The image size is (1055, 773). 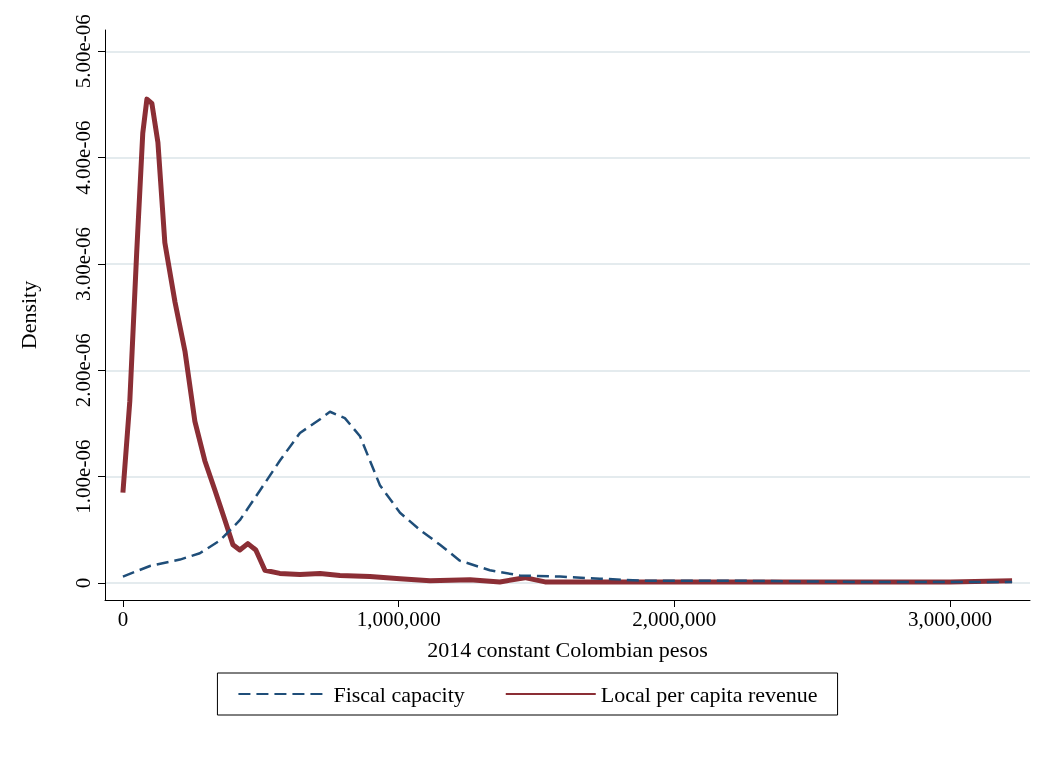 I want to click on x-tick-label: 2,000,000, so click(x=674, y=618).